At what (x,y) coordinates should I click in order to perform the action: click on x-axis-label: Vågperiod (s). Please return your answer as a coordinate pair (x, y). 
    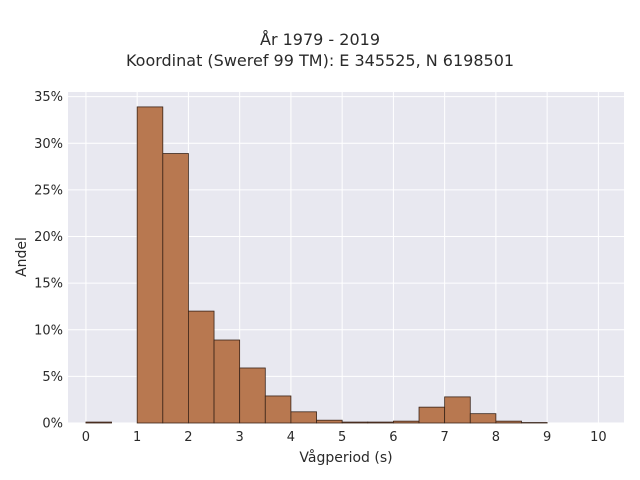
    Looking at the image, I should click on (345, 457).